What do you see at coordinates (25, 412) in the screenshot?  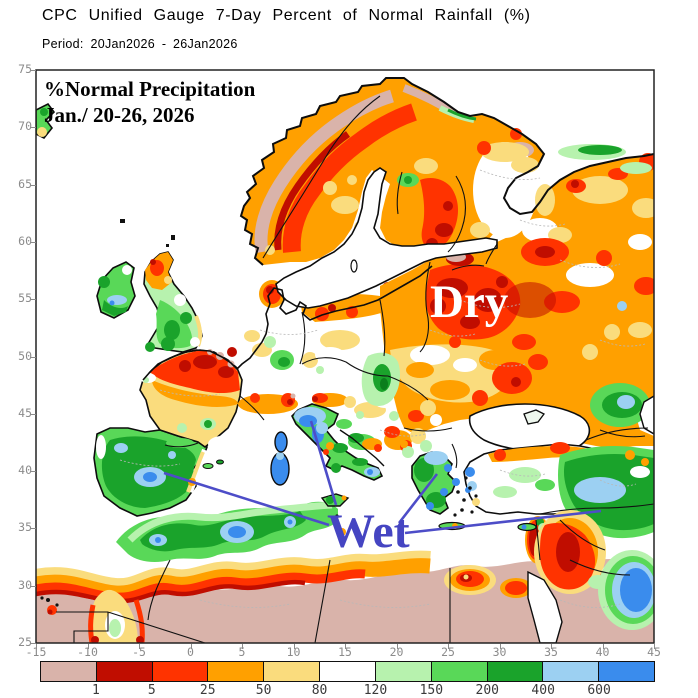 I see `lat-tick-label: 45` at bounding box center [25, 412].